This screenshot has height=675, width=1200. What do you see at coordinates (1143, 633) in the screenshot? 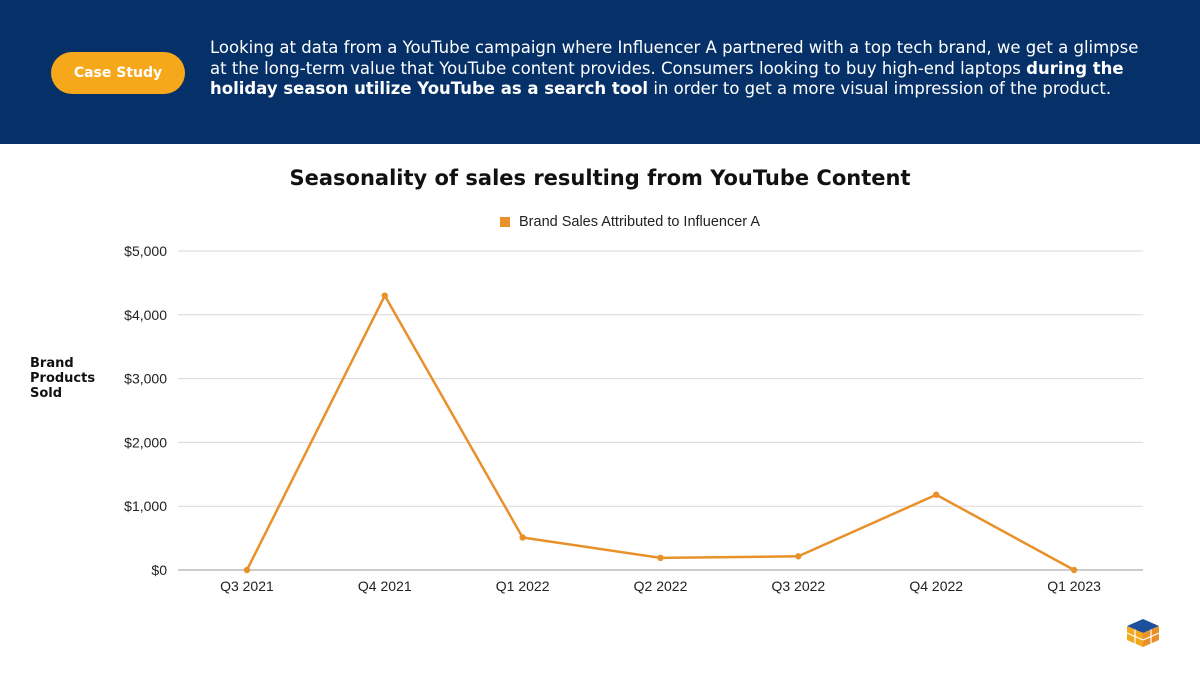
I see `cube-logo-icon` at bounding box center [1143, 633].